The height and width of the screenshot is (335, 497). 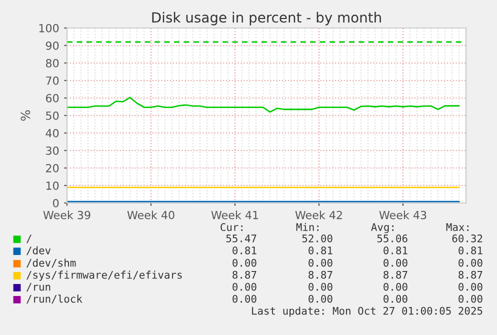 I want to click on x-tick-label: Week 40, so click(x=150, y=215).